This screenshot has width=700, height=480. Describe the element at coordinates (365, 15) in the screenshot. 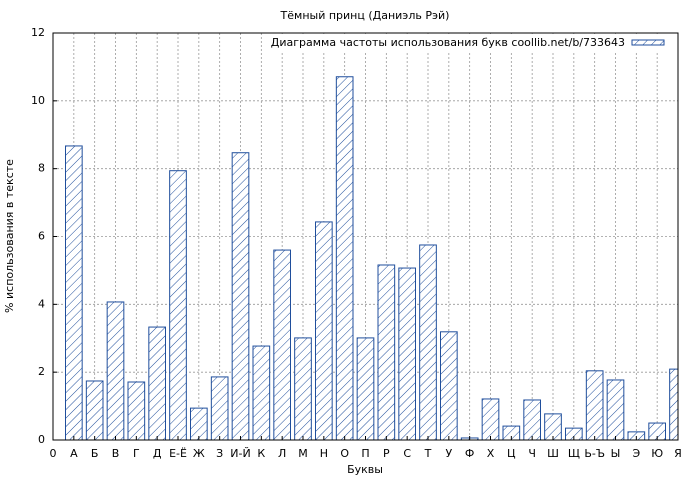

I see `chart-title: Тёмный принц (Даниэль Рэй)` at that location.